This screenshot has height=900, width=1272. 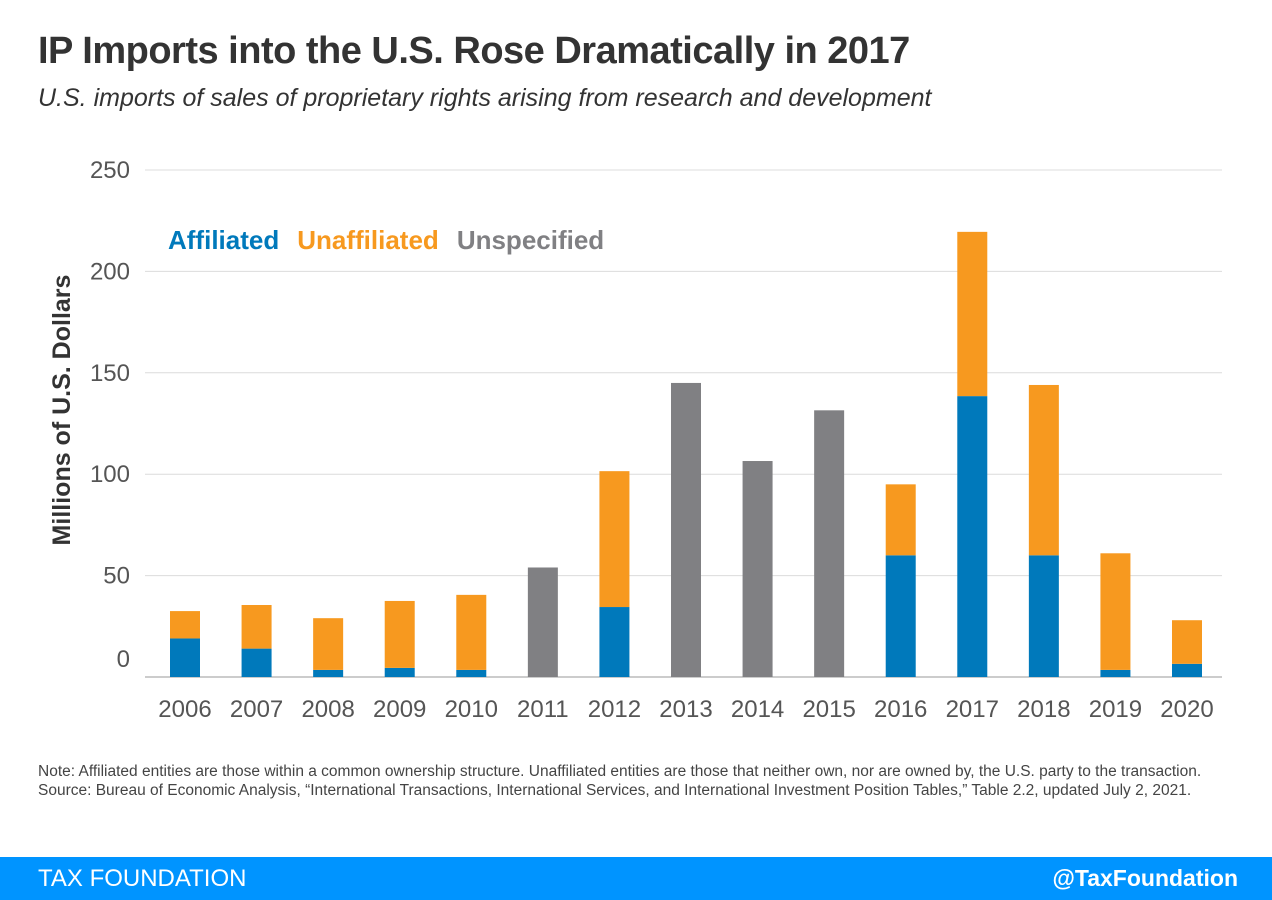 I want to click on bar-unaffiliated-2018, so click(x=1043, y=470).